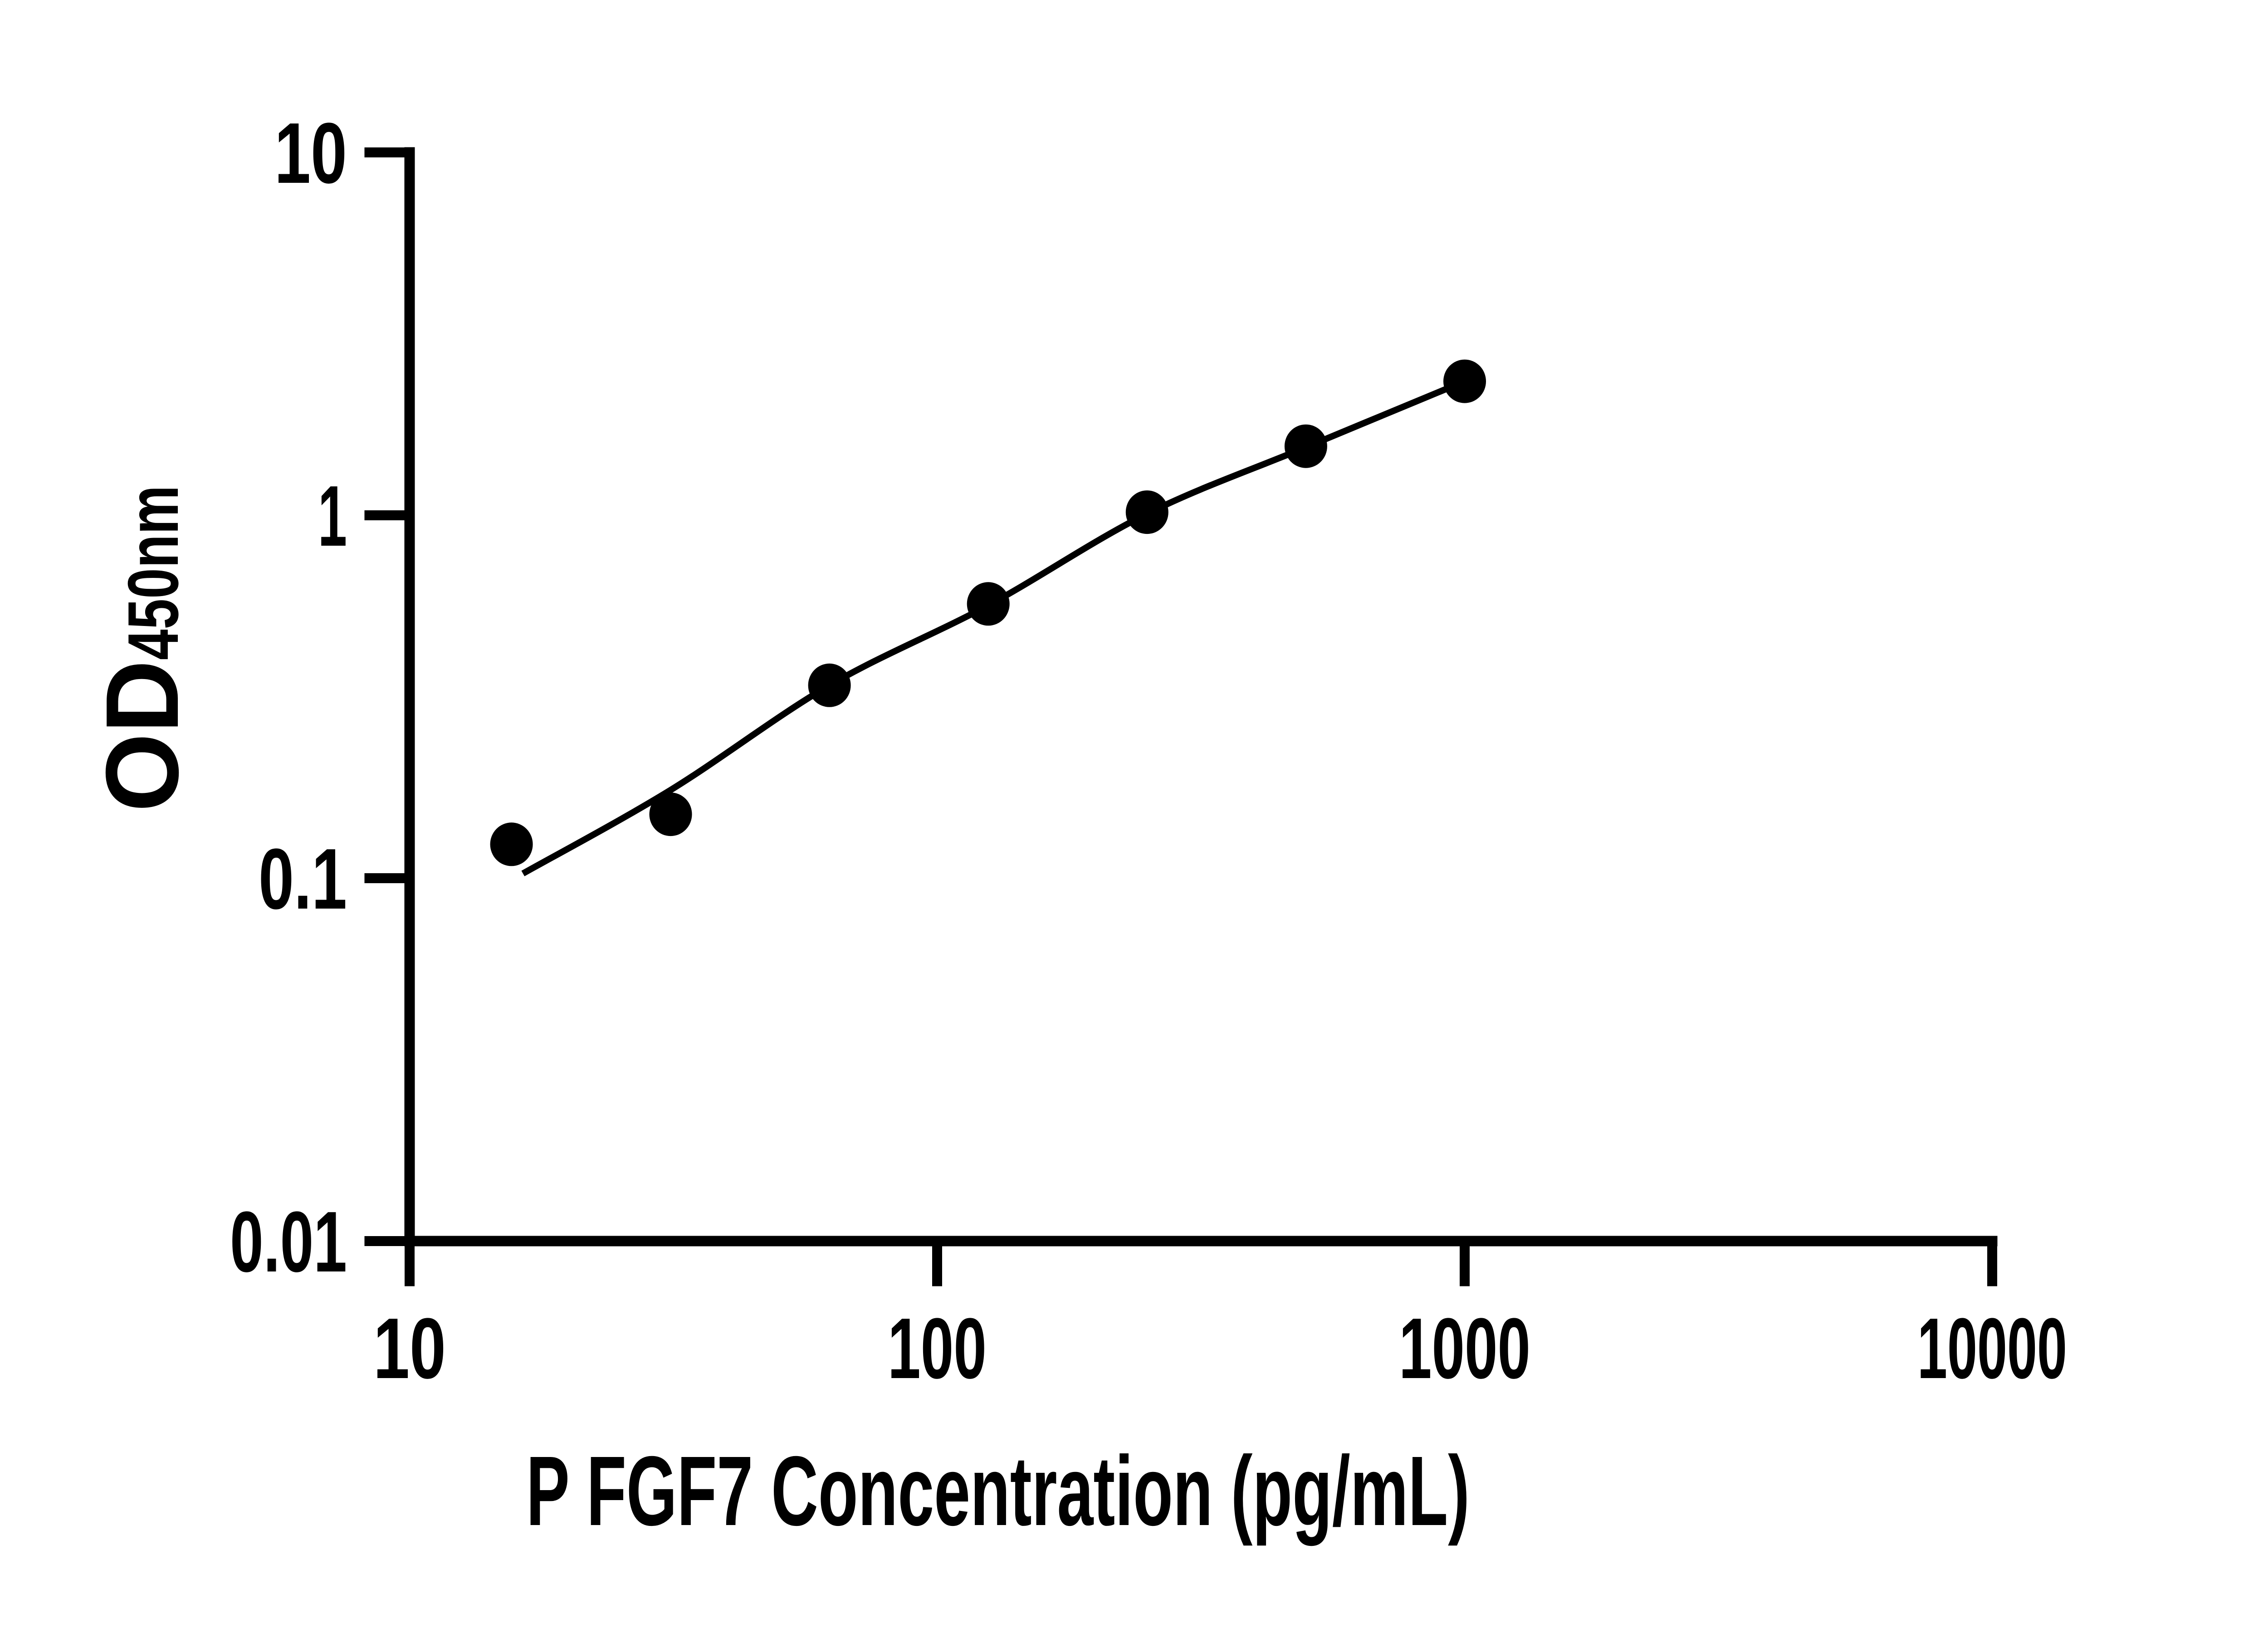 The width and height of the screenshot is (2268, 1633). What do you see at coordinates (1465, 1349) in the screenshot?
I see `x-tick-label-1000: 1000` at bounding box center [1465, 1349].